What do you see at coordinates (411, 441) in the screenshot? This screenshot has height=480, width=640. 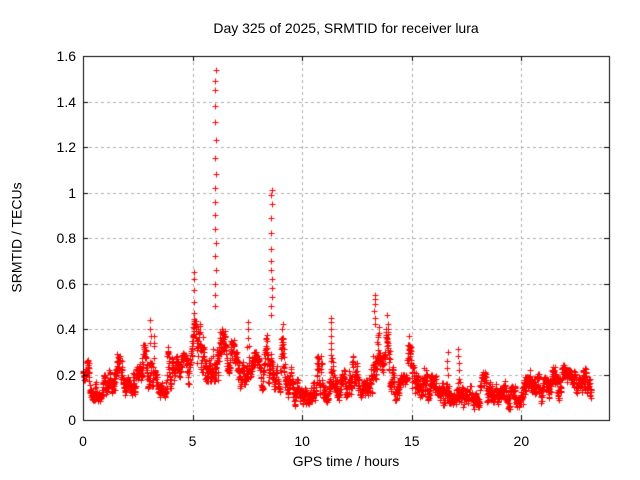 I see `x-tick-label: 15` at bounding box center [411, 441].